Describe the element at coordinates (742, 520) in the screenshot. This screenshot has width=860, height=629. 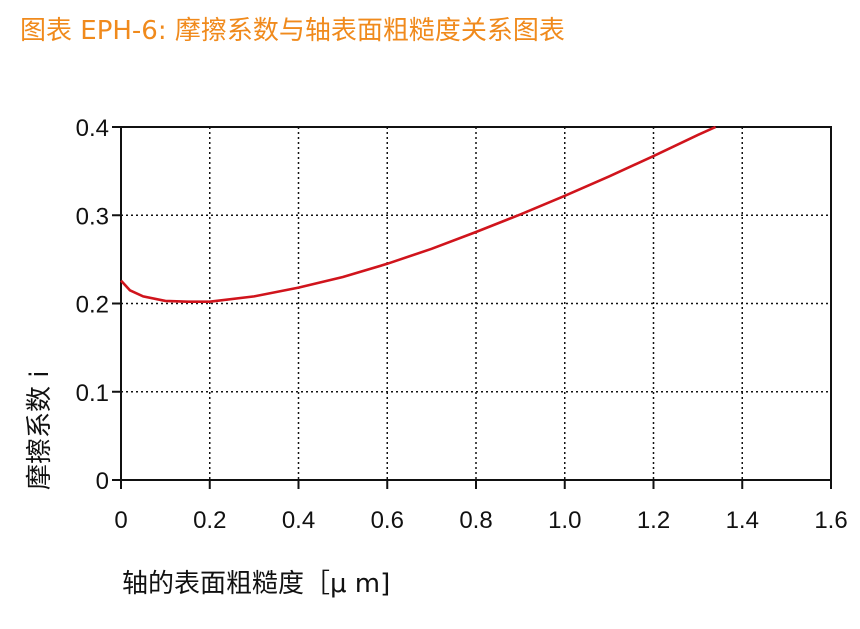
I see `x-tick-label: 1.4` at that location.